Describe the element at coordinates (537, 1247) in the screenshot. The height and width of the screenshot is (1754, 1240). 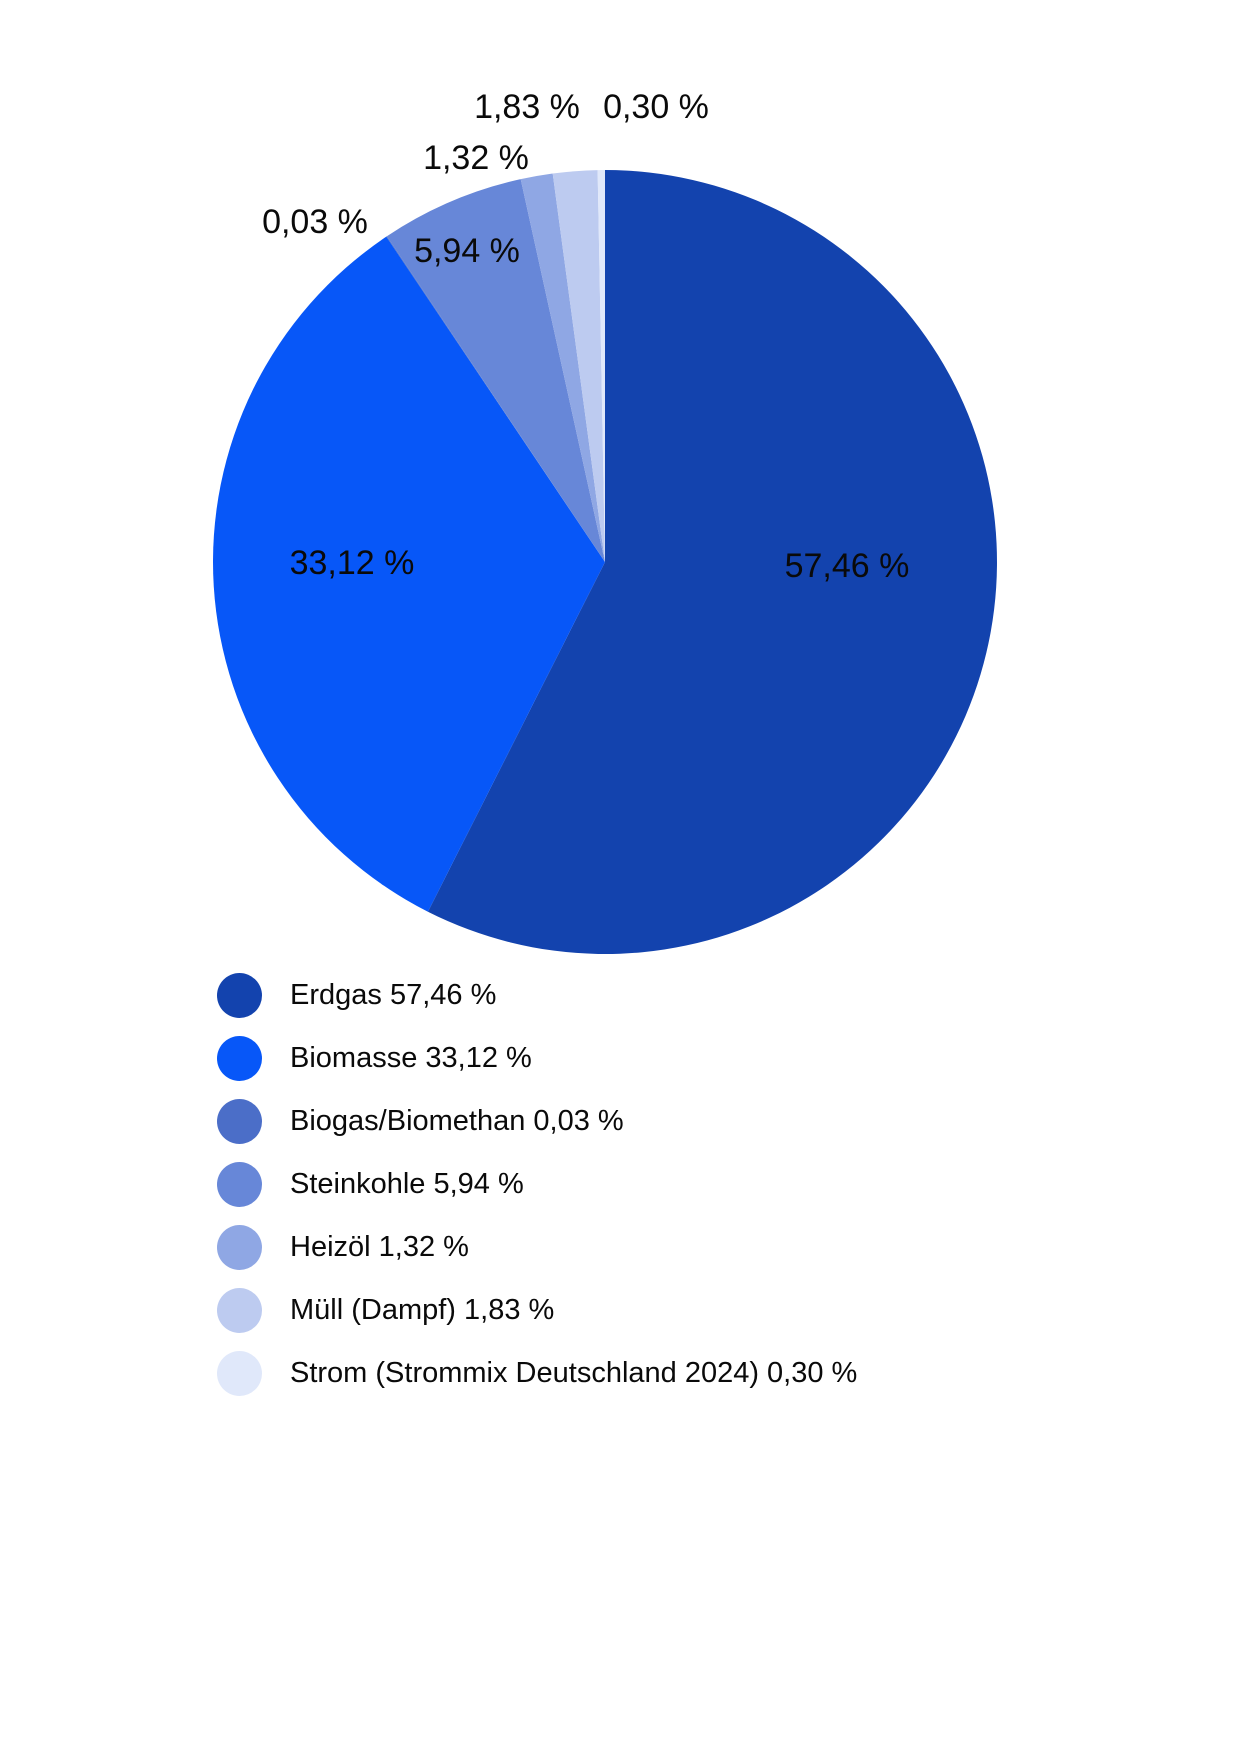
I see `legend-item: Heizöl 1,32 %` at that location.